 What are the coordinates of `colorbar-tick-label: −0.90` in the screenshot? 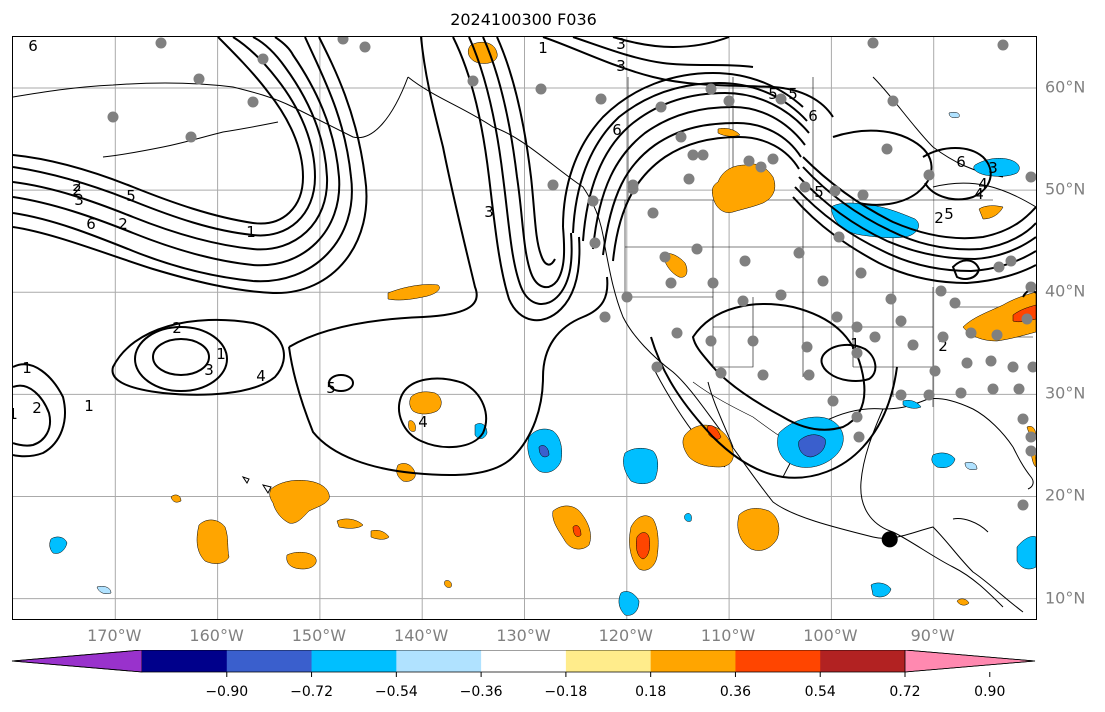 It's located at (227, 692).